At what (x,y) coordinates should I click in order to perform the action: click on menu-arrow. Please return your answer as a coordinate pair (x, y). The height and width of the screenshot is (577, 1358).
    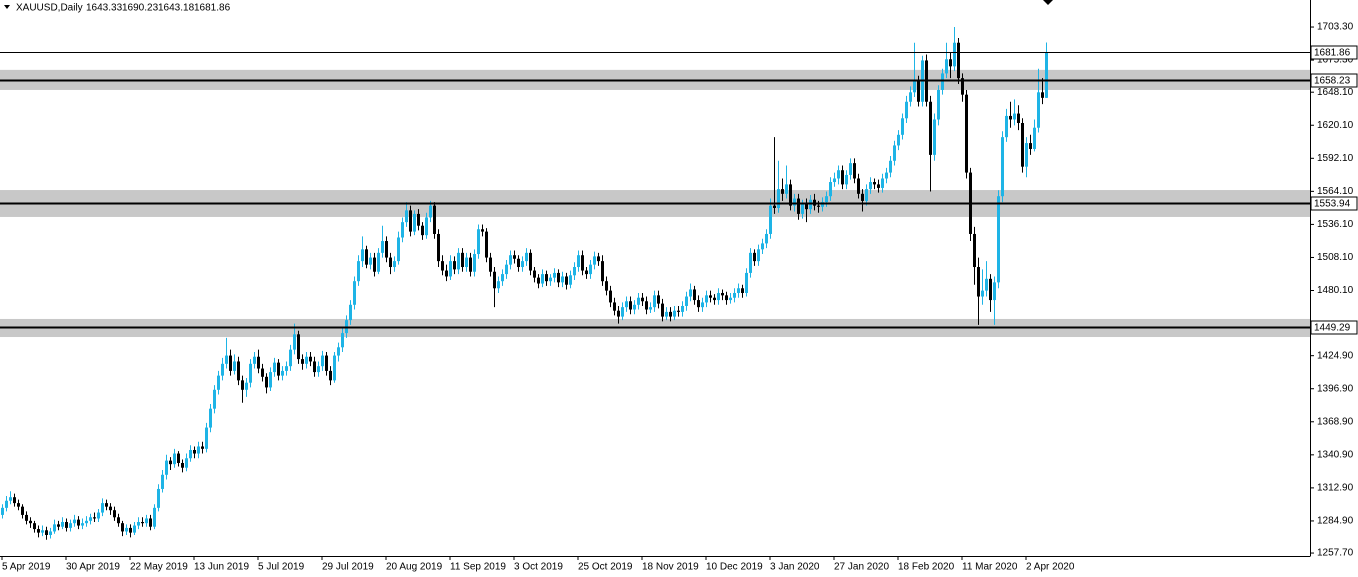
    Looking at the image, I should click on (7, 7).